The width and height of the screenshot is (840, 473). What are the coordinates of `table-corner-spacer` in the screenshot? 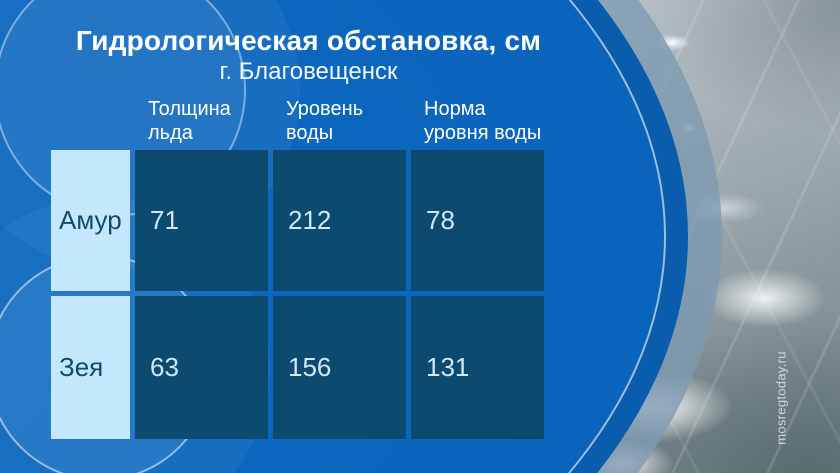 It's located at (90, 123).